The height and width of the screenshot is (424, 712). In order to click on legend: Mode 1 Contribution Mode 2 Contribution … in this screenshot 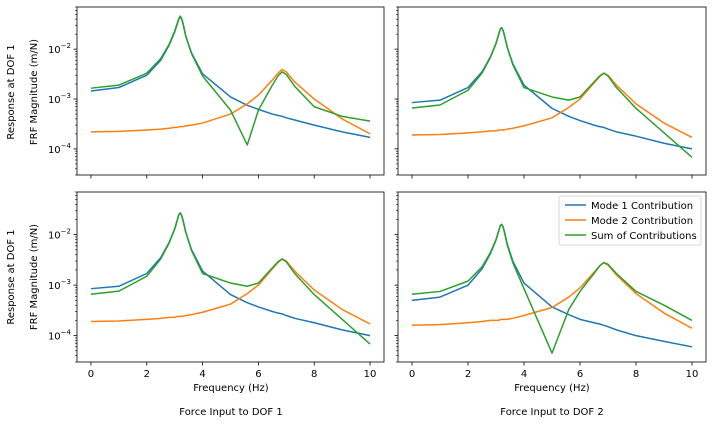, I will do `click(630, 220)`.